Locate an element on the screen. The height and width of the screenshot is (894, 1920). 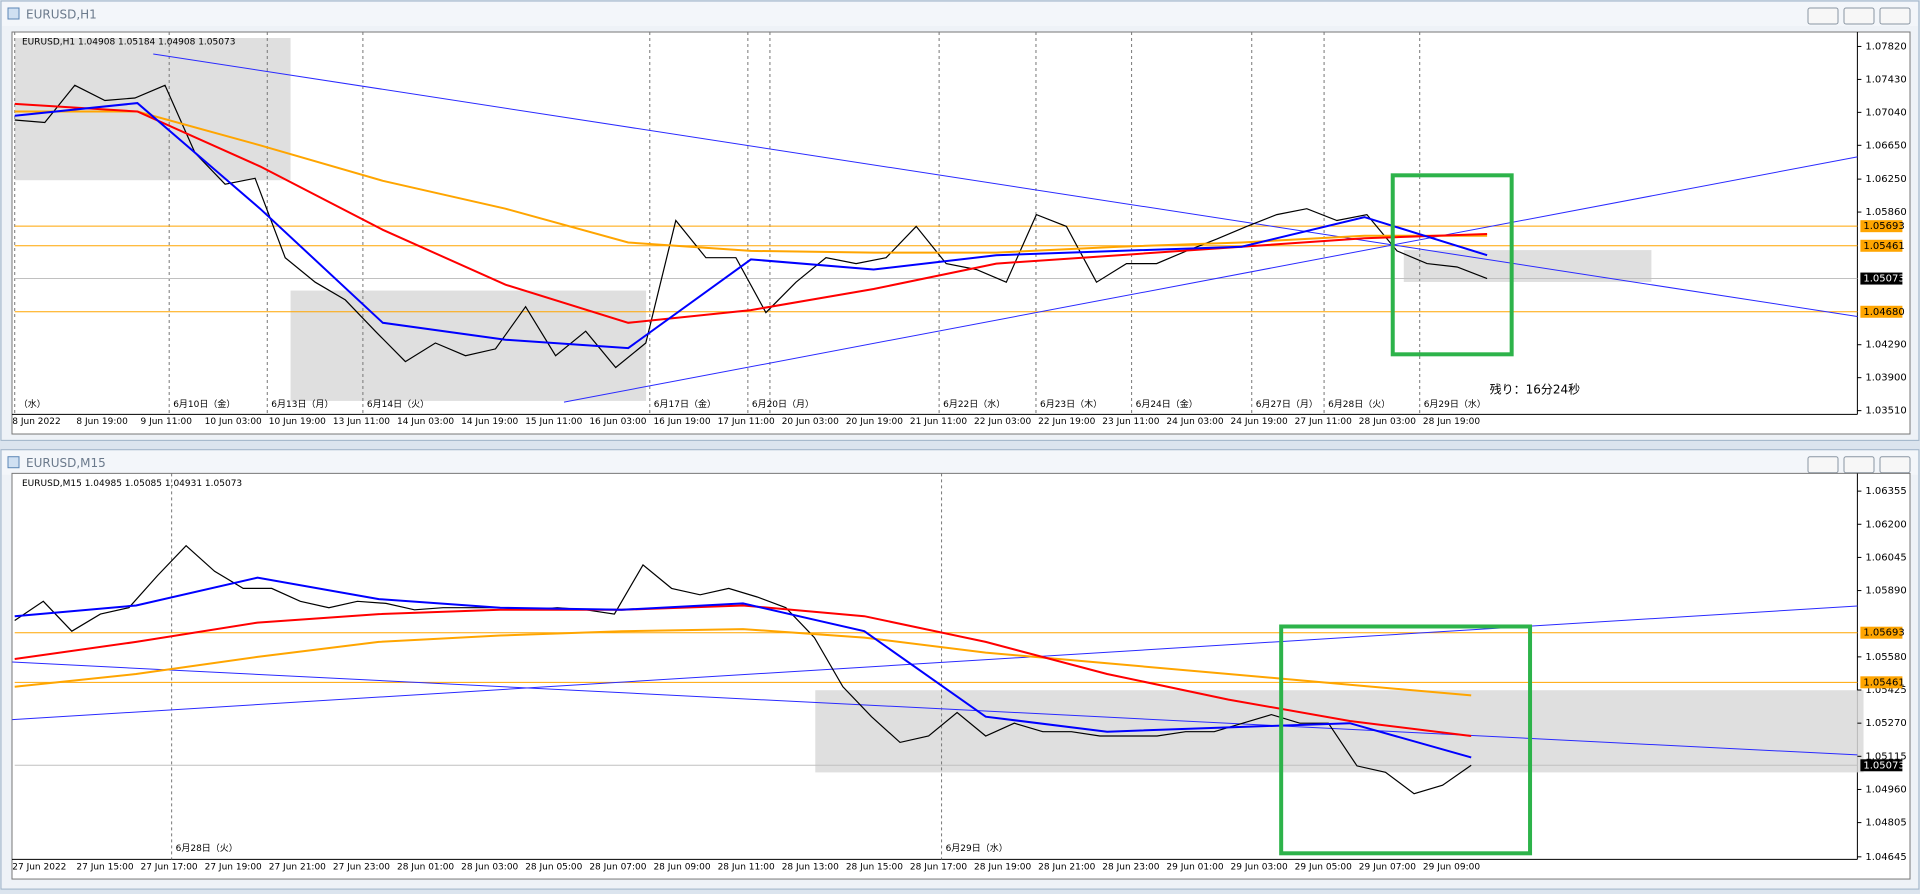
x-tick-label: 24 Jun 19:00 is located at coordinates (1259, 422).